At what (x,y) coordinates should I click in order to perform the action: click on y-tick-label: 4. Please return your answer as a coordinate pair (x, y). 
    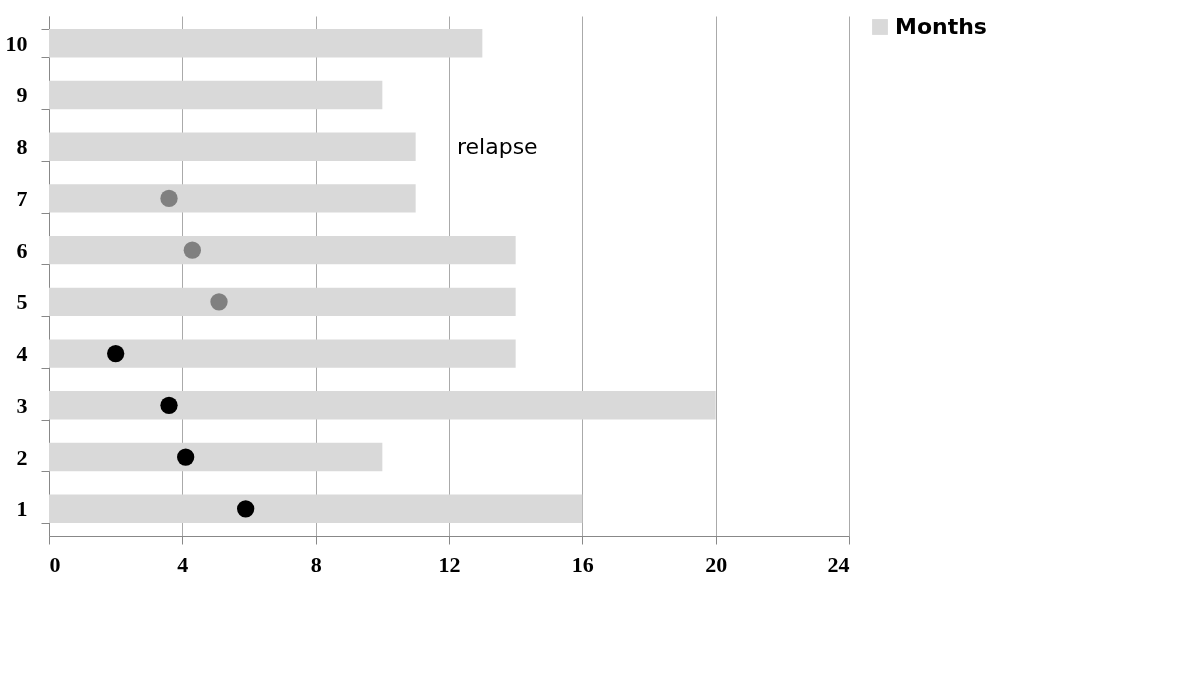
    Looking at the image, I should click on (22, 354).